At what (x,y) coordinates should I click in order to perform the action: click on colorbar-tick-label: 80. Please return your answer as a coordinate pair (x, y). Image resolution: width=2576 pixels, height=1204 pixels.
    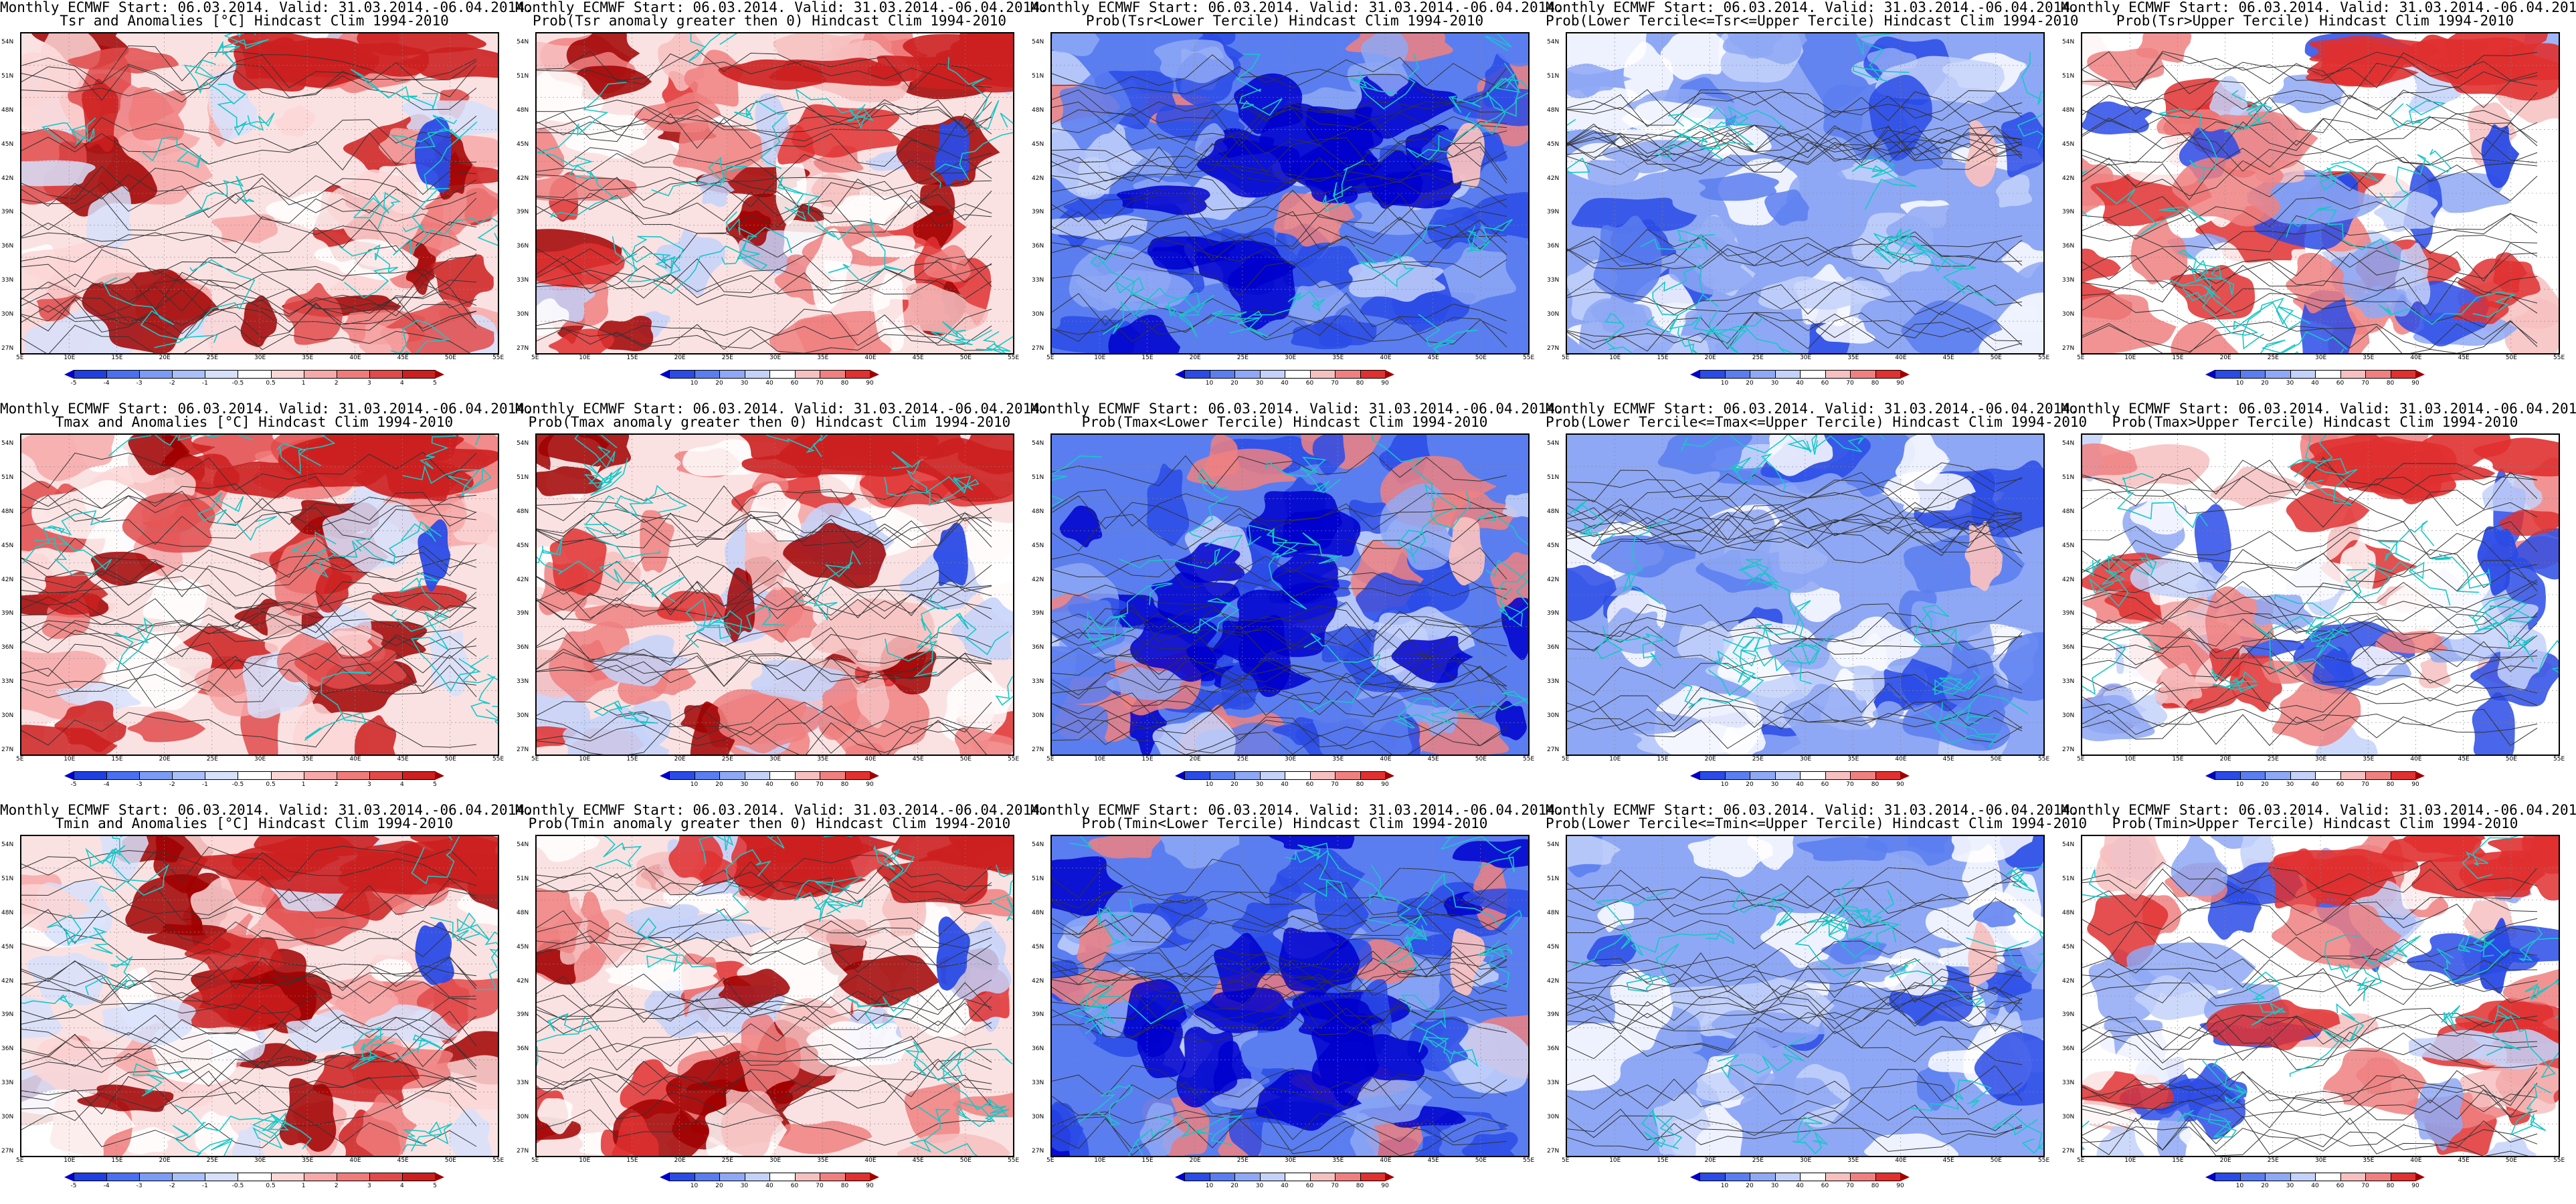
    Looking at the image, I should click on (1360, 1186).